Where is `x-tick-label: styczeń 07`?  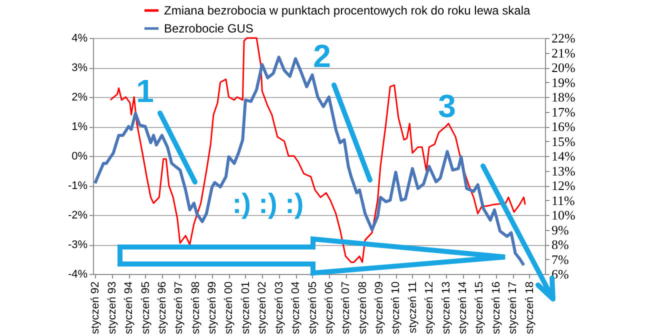
x-tick-label: styczeń 07 is located at coordinates (346, 308).